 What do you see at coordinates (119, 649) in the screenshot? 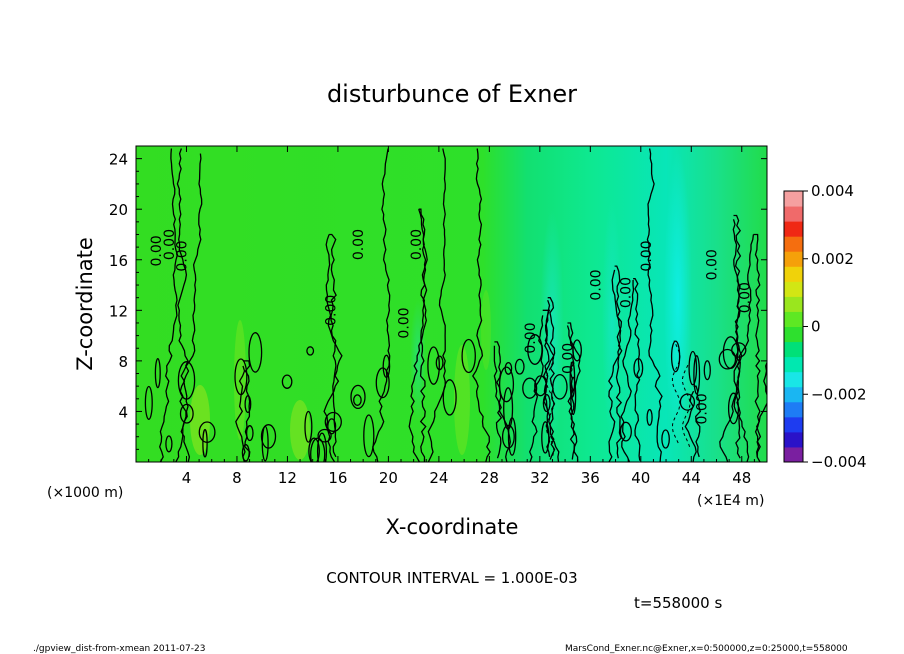
I see `footer-left: ./gpview_dist-from-xmean 2011-07-23` at bounding box center [119, 649].